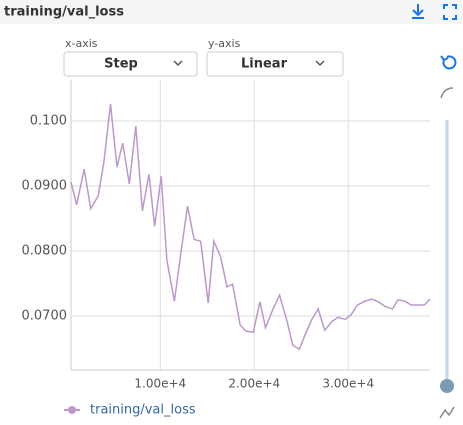  I want to click on legend-marker, so click(72, 410).